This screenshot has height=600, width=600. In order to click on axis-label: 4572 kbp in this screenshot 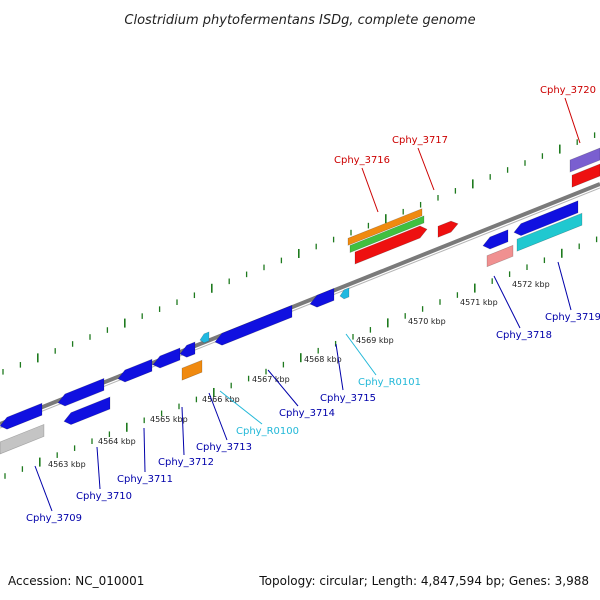, I will do `click(531, 284)`.